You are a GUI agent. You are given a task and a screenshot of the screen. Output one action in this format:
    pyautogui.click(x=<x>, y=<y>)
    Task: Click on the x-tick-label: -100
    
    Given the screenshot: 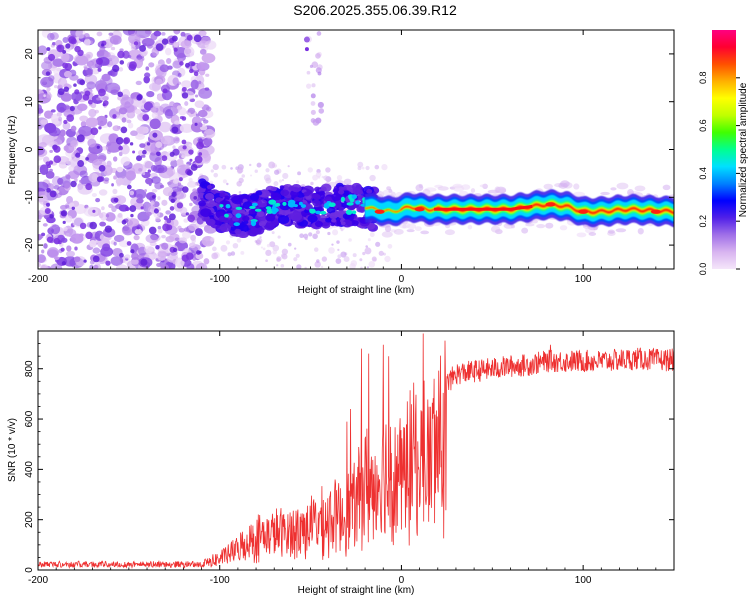 What is the action you would take?
    pyautogui.click(x=220, y=580)
    